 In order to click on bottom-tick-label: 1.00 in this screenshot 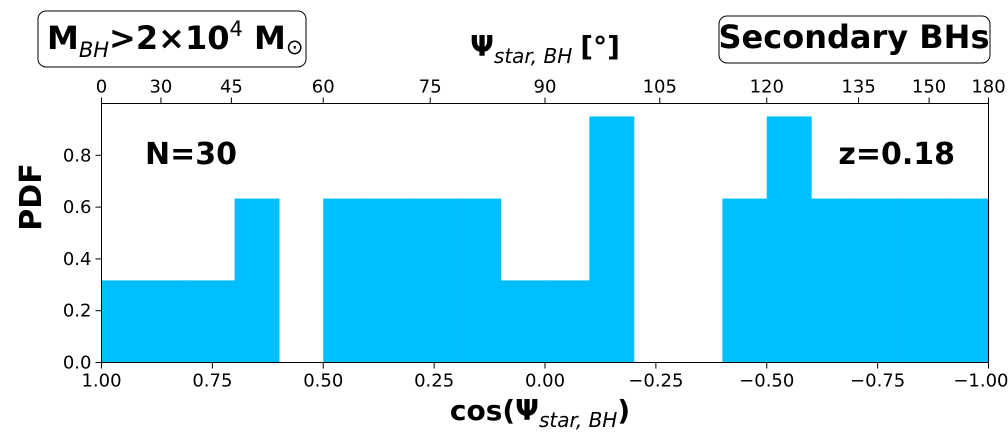, I will do `click(101, 381)`.